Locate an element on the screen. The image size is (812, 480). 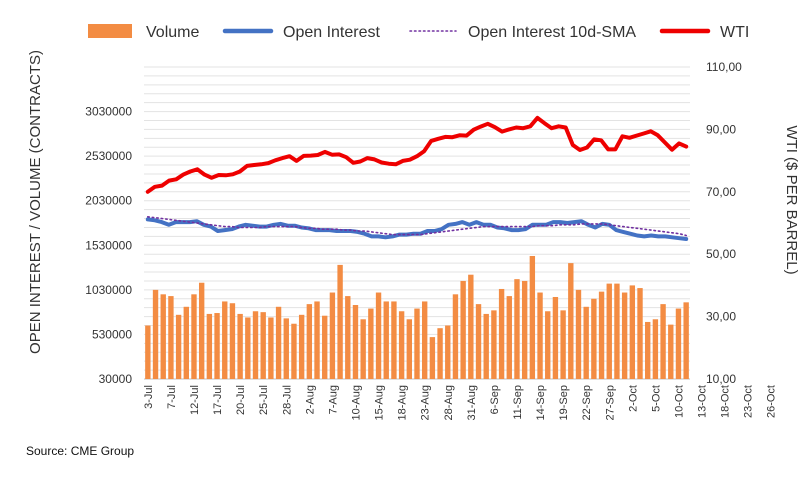
y-tick-left: 1030000 is located at coordinates (108, 290).